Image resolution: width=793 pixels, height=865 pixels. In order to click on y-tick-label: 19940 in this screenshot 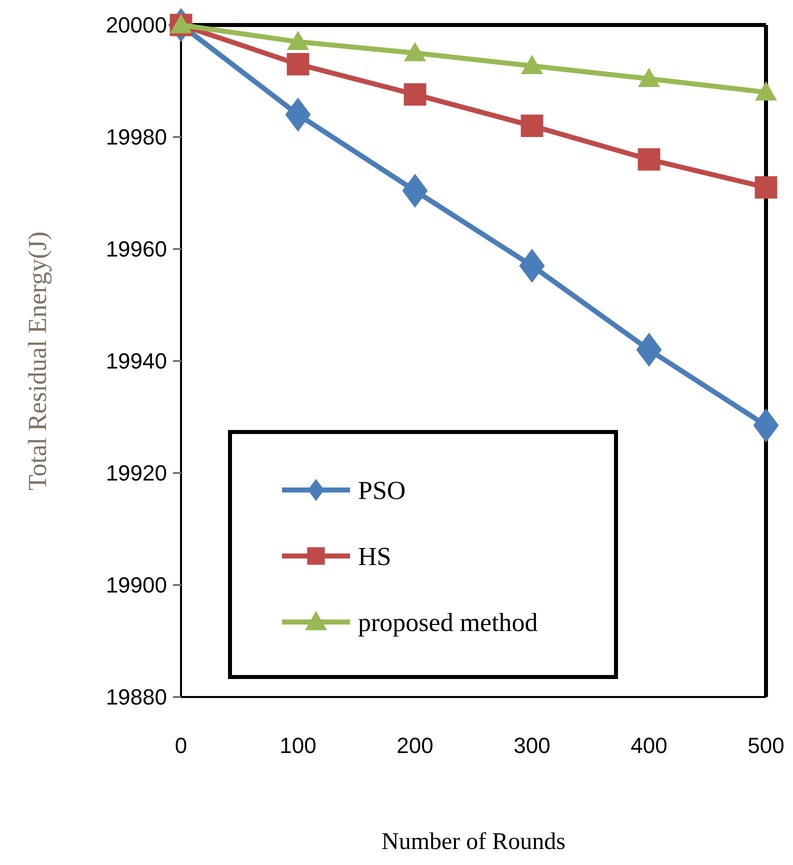, I will do `click(136, 361)`.